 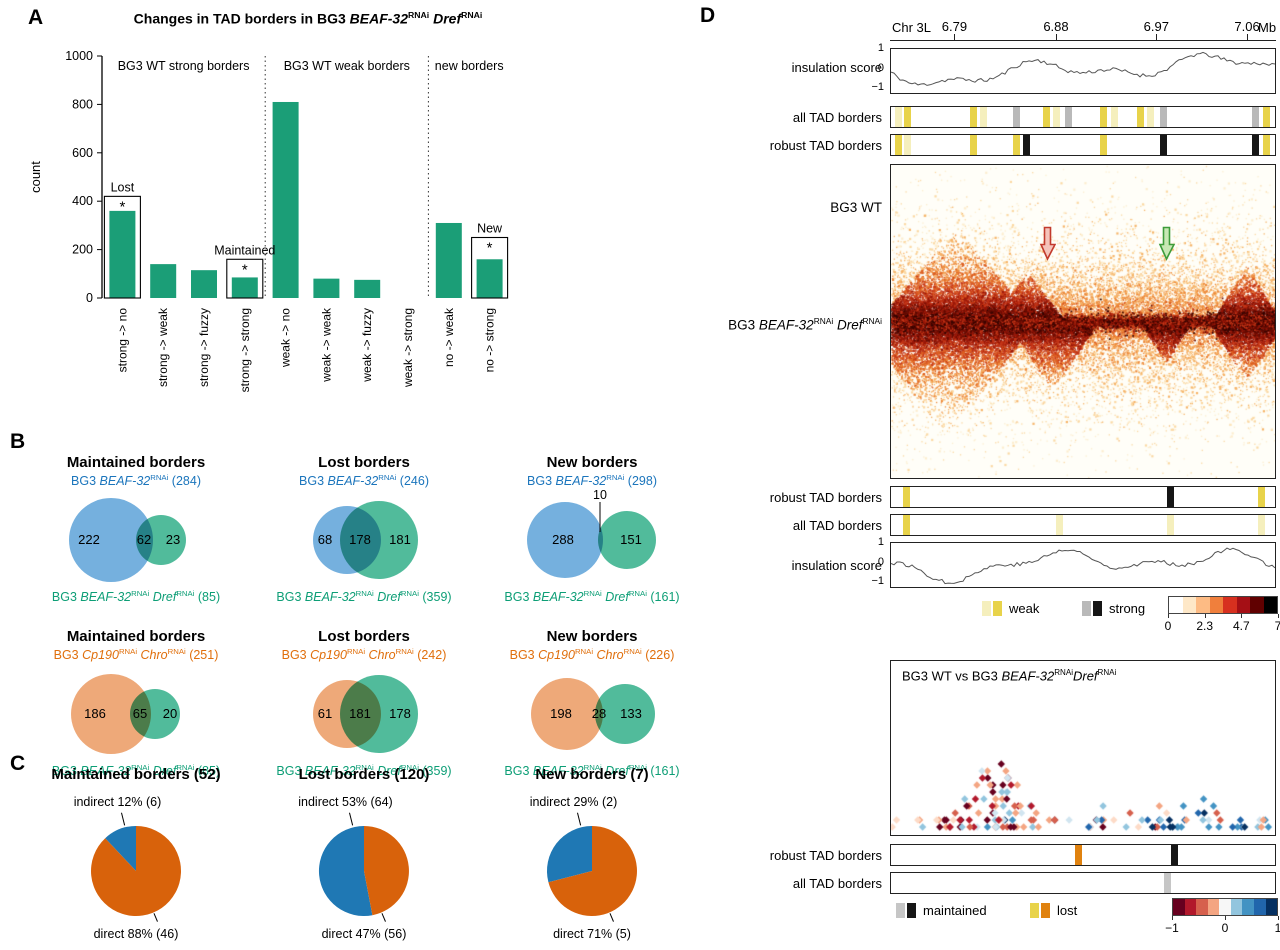 What do you see at coordinates (600, 495) in the screenshot?
I see `venn-count-overlap: 10` at bounding box center [600, 495].